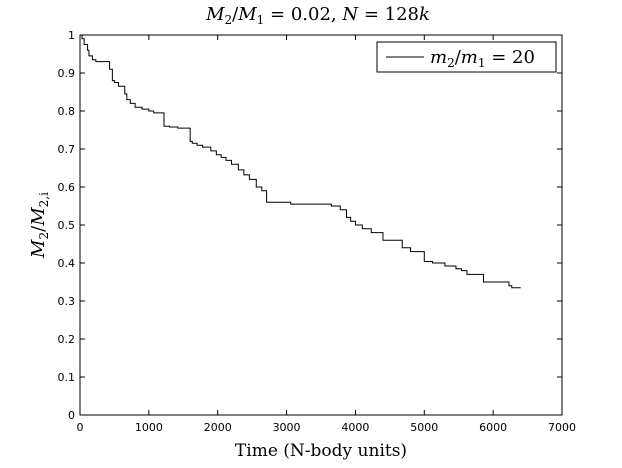 The height and width of the screenshot is (468, 622). I want to click on y-axis-title: M2/M2,i, so click(39, 225).